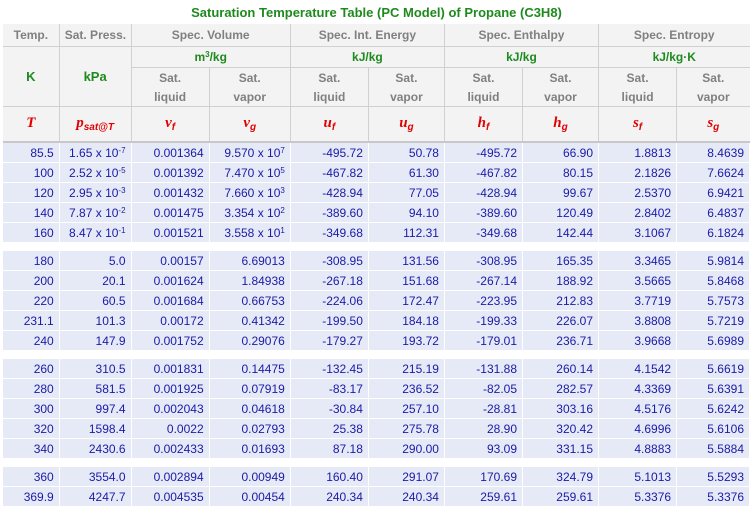 This screenshot has height=507, width=753. Describe the element at coordinates (577, 192) in the screenshot. I see `cell-value: 99.67` at that location.